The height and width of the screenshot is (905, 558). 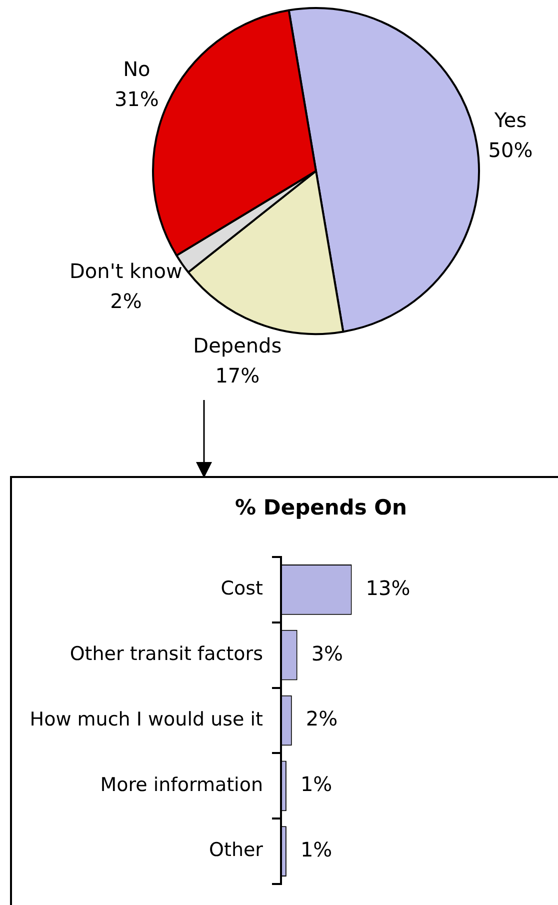 What do you see at coordinates (181, 785) in the screenshot?
I see `y-tick-label: More information` at bounding box center [181, 785].